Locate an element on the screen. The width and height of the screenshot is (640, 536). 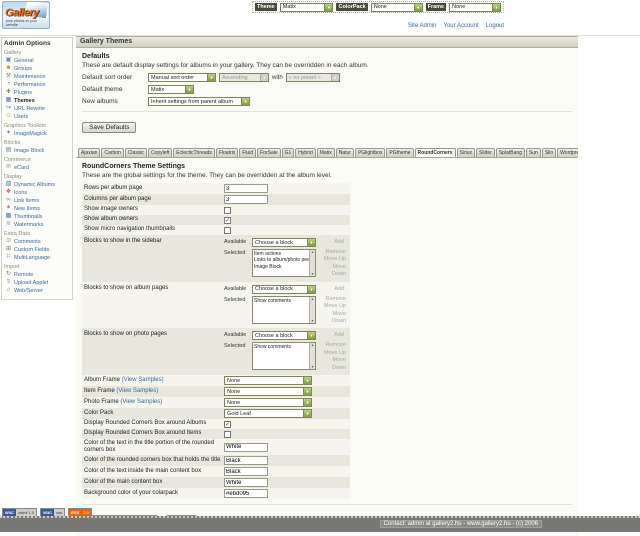
tab-ajaxian: Ajaxian is located at coordinates (89, 152).